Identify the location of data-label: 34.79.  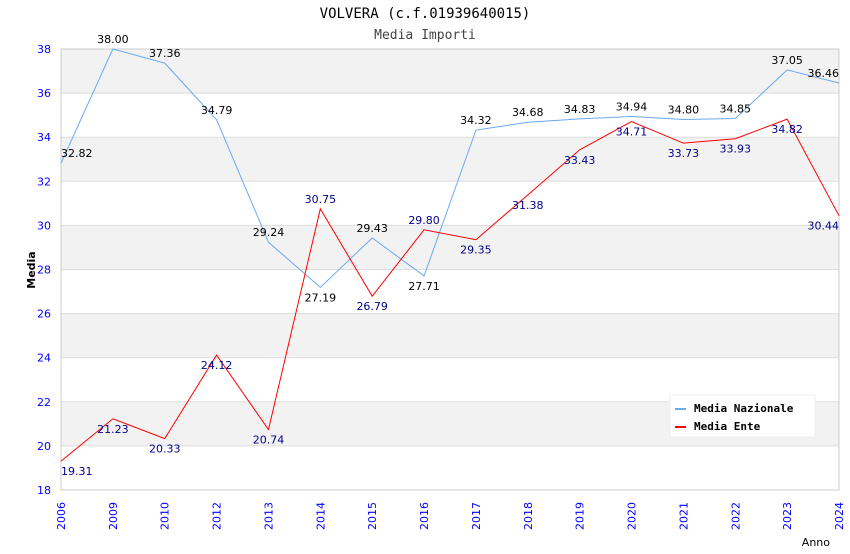
(217, 110).